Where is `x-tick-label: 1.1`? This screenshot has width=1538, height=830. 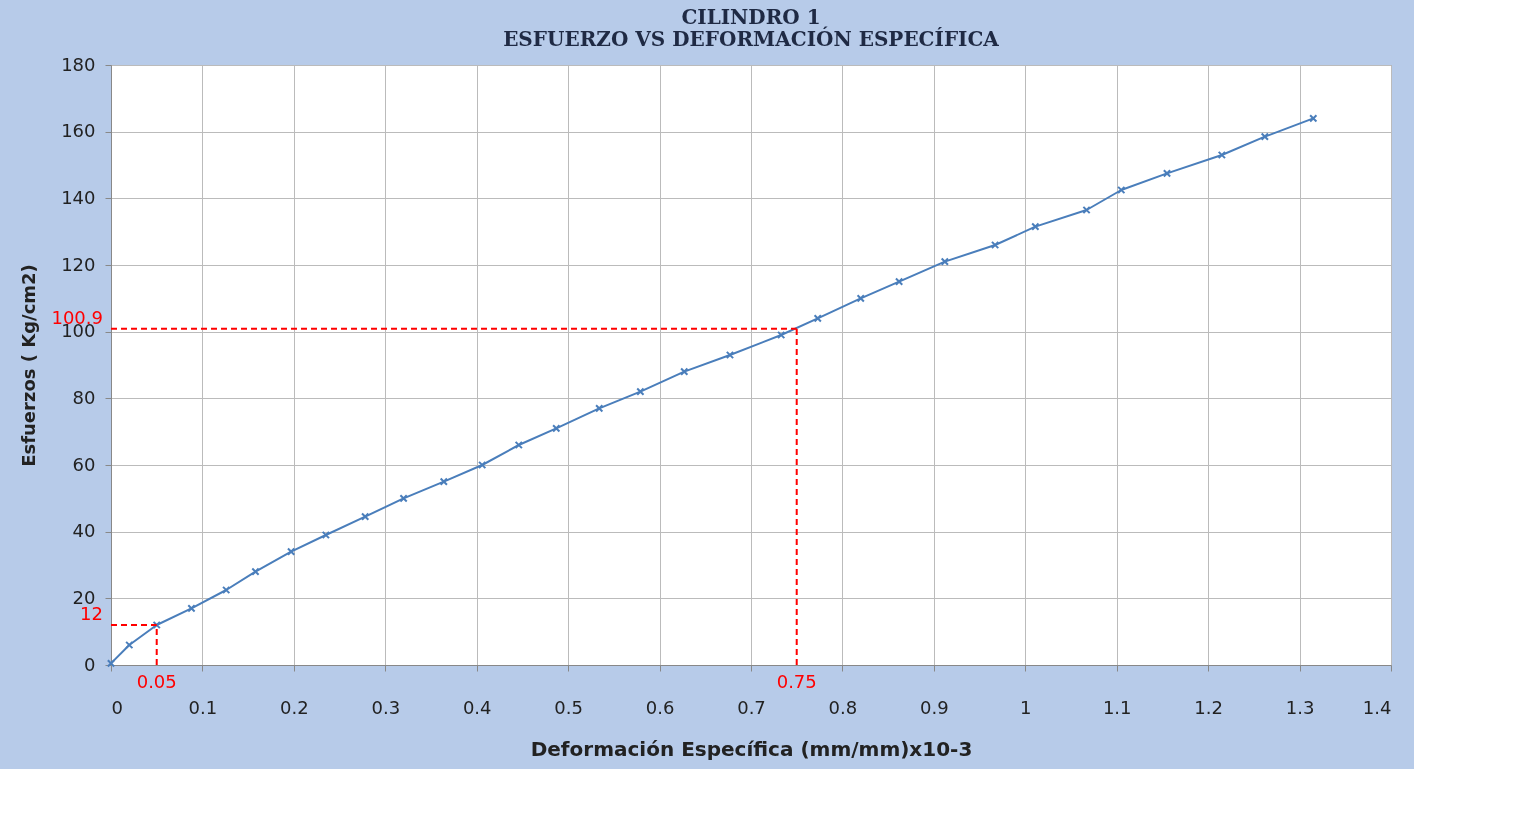 x-tick-label: 1.1 is located at coordinates (1117, 707).